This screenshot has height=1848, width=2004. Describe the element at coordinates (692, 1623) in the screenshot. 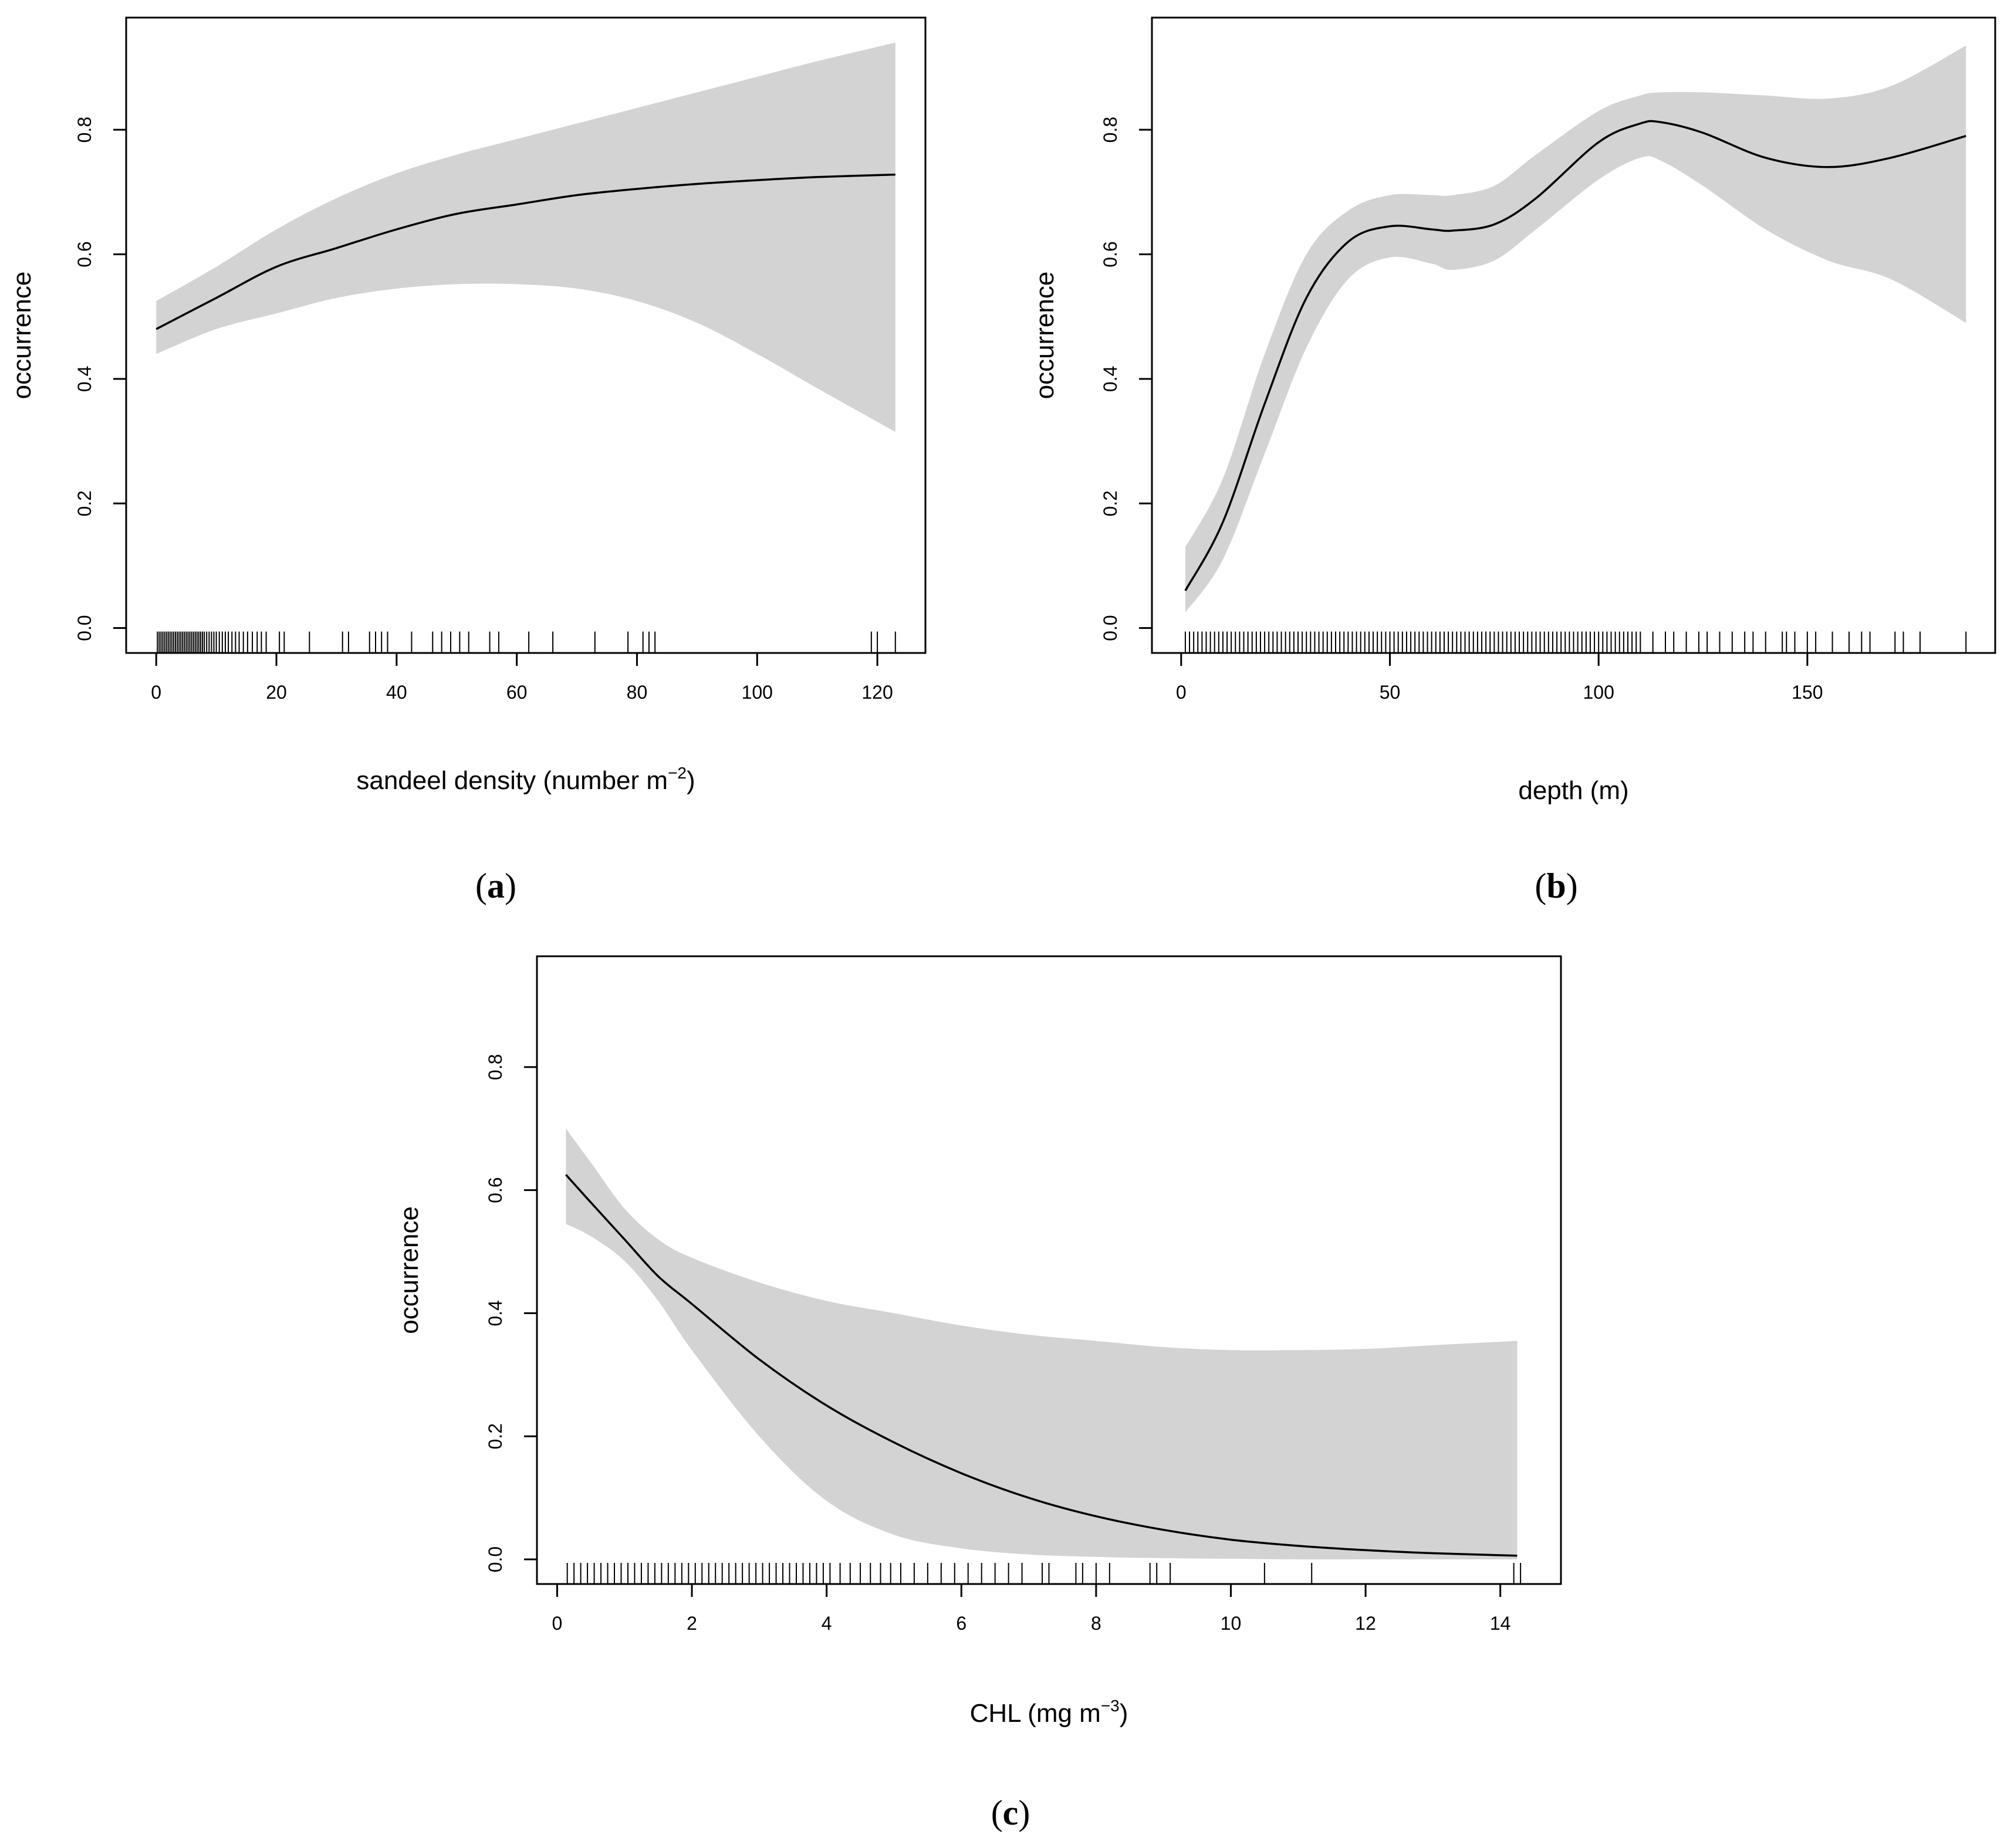

I see `x-tick-label: 2` at that location.